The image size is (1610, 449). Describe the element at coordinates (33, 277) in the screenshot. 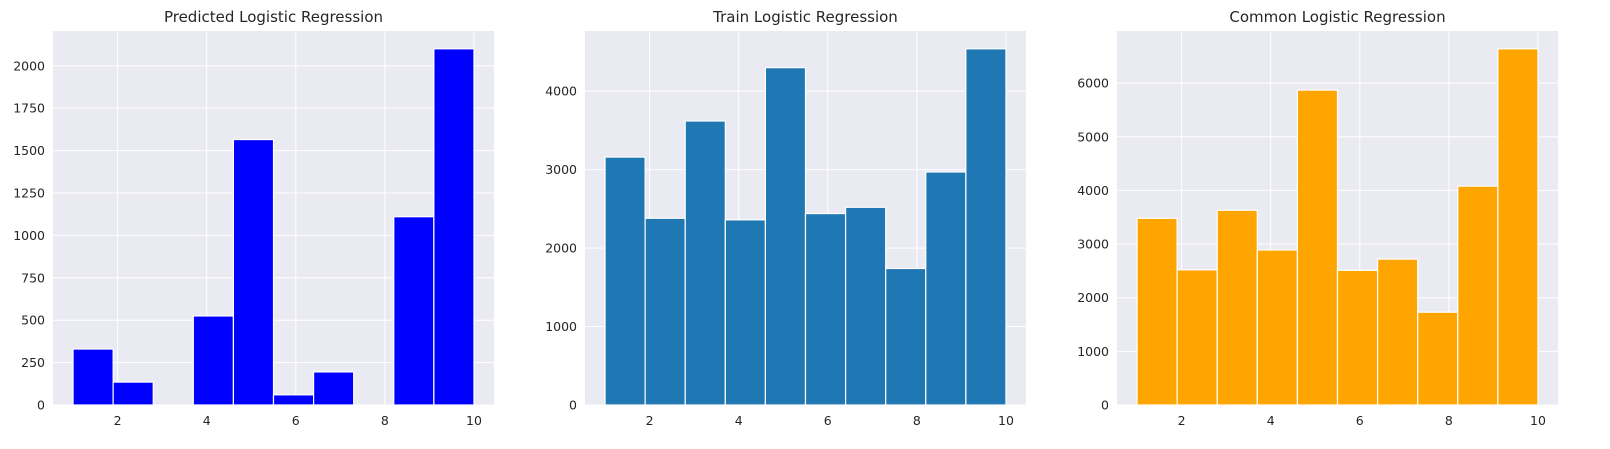

I see `y-tick-label: 750` at that location.